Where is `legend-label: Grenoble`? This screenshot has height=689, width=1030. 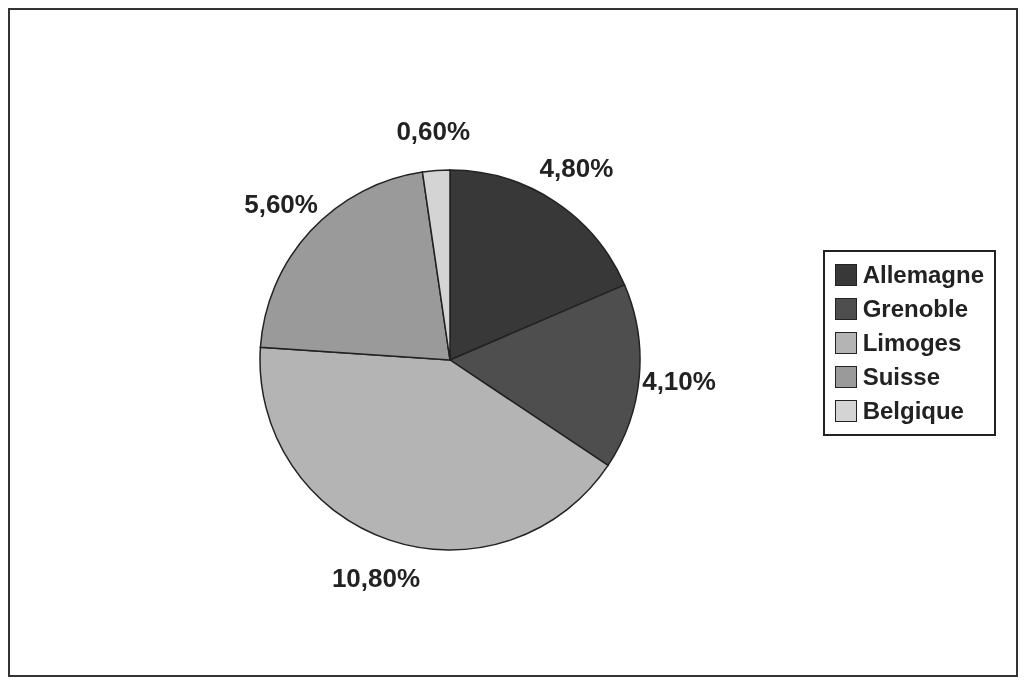 legend-label: Grenoble is located at coordinates (915, 308).